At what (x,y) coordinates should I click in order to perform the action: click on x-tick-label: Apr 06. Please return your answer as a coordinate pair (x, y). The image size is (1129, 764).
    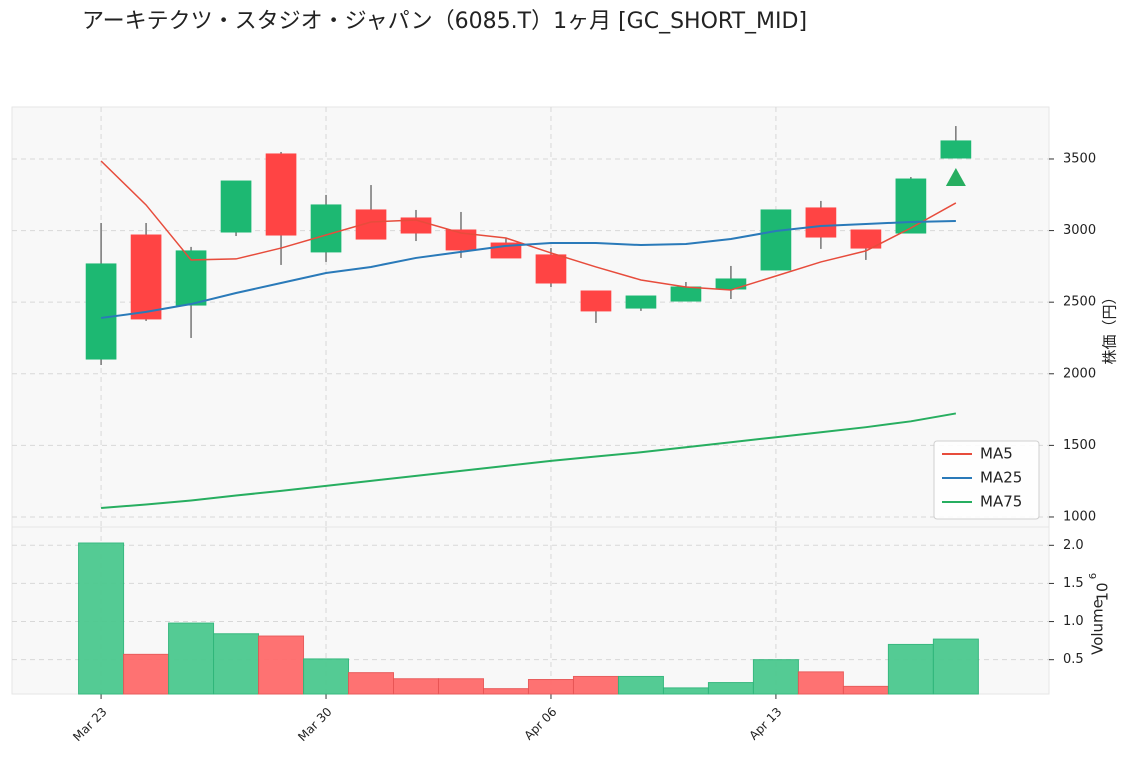
    Looking at the image, I should click on (540, 724).